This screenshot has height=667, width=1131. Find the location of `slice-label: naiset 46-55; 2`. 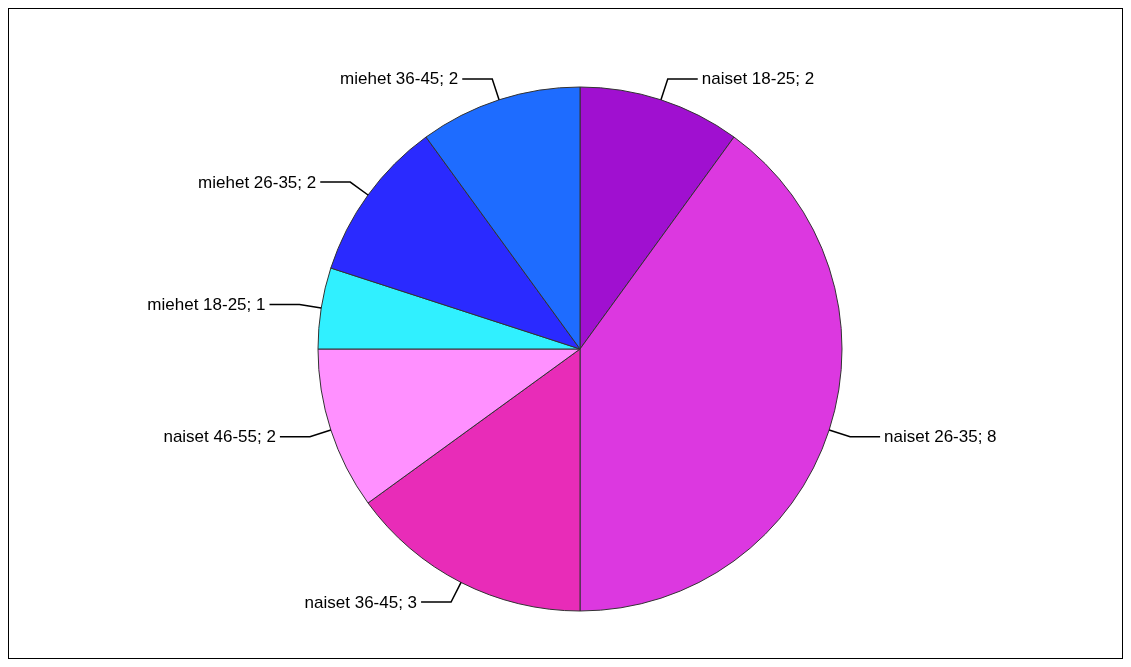

slice-label: naiset 46-55; 2 is located at coordinates (219, 437).